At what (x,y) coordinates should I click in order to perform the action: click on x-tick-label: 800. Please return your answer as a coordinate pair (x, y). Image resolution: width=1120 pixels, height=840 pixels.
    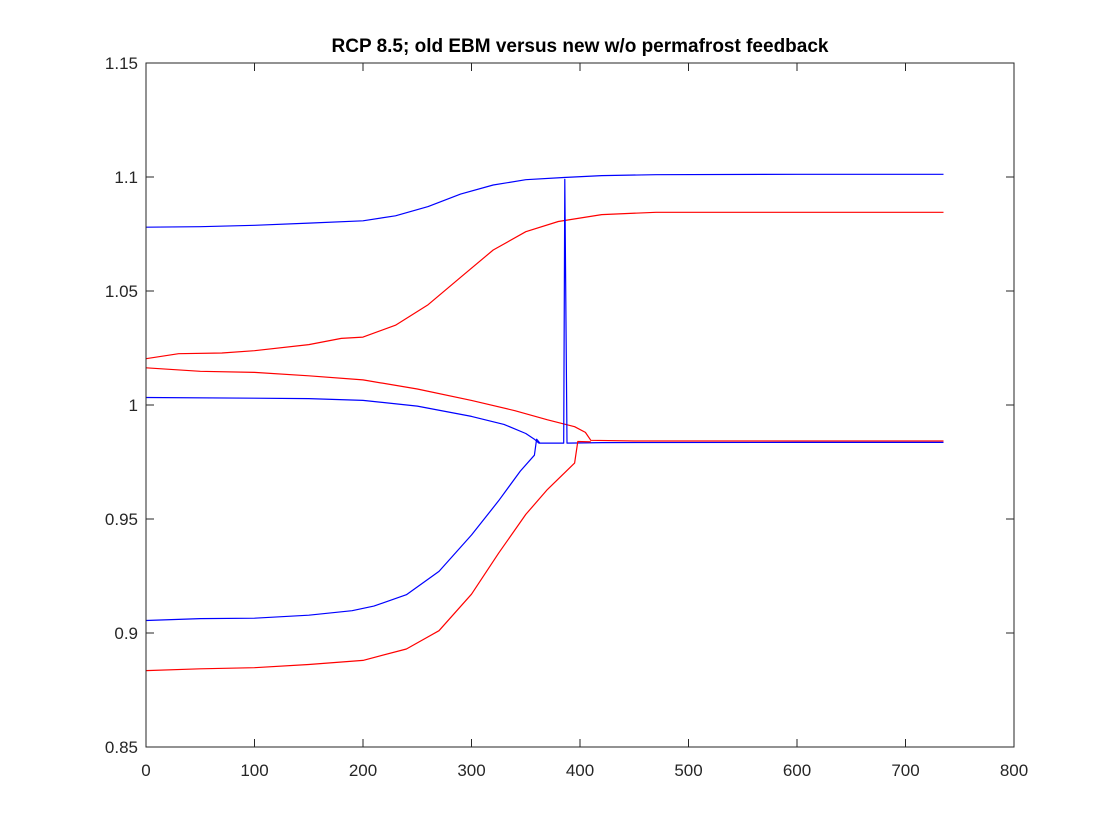
    Looking at the image, I should click on (1014, 770).